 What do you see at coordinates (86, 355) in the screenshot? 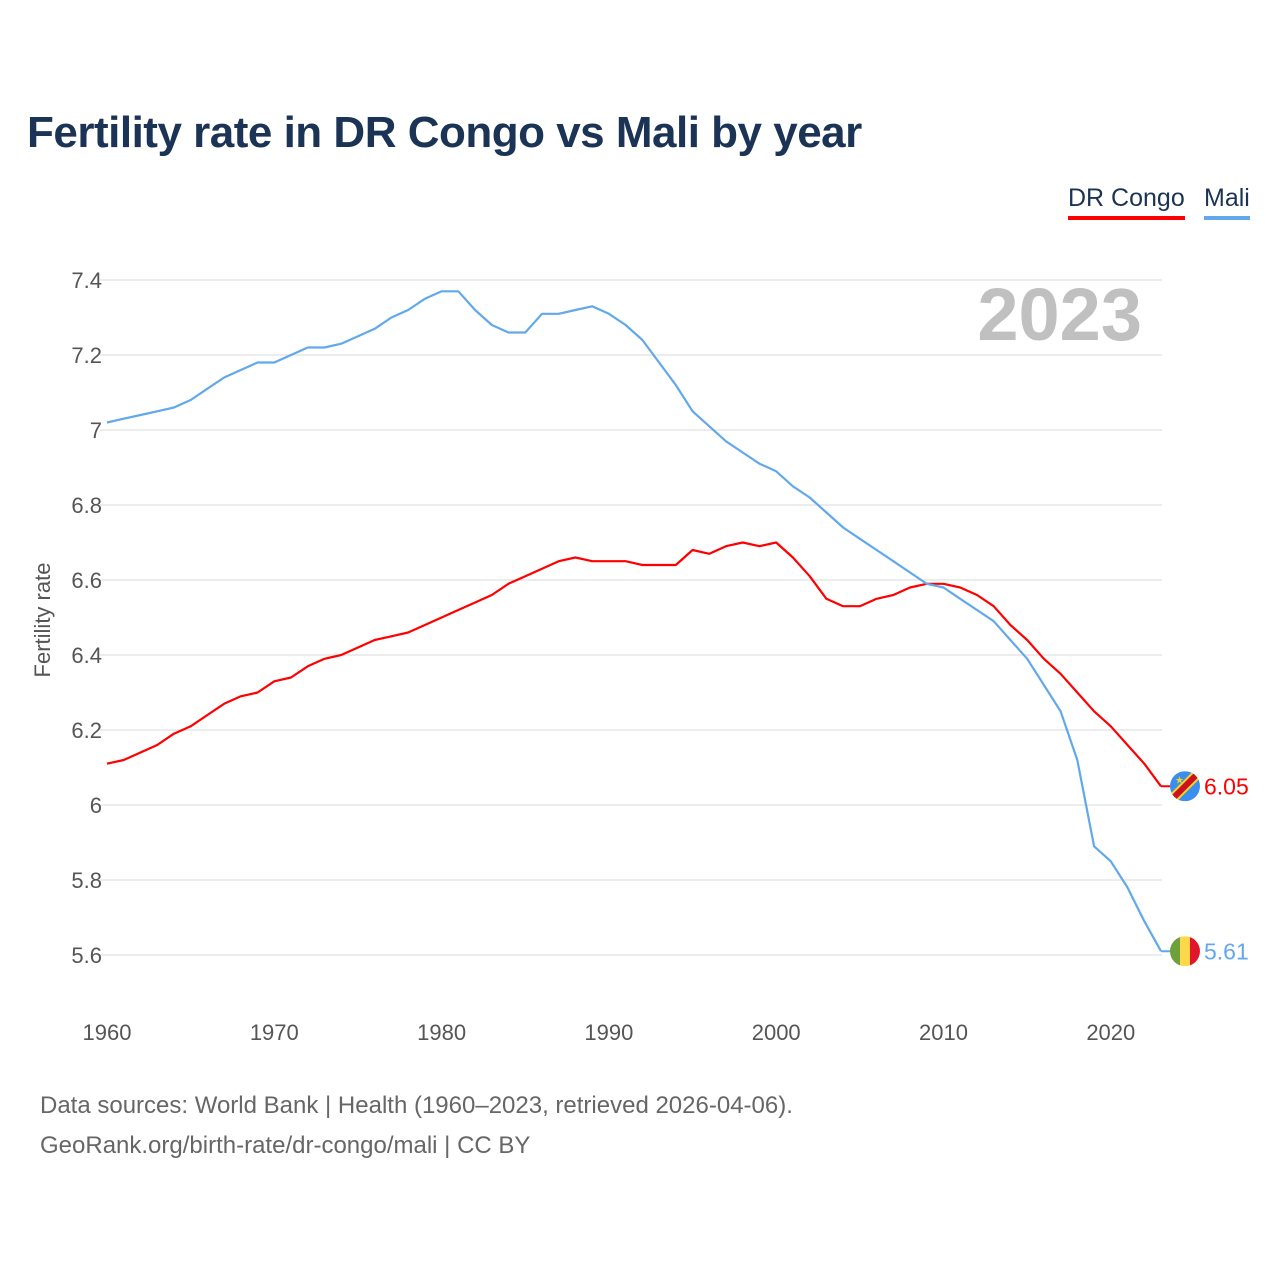
I see `y-tick-label: 7.2` at bounding box center [86, 355].